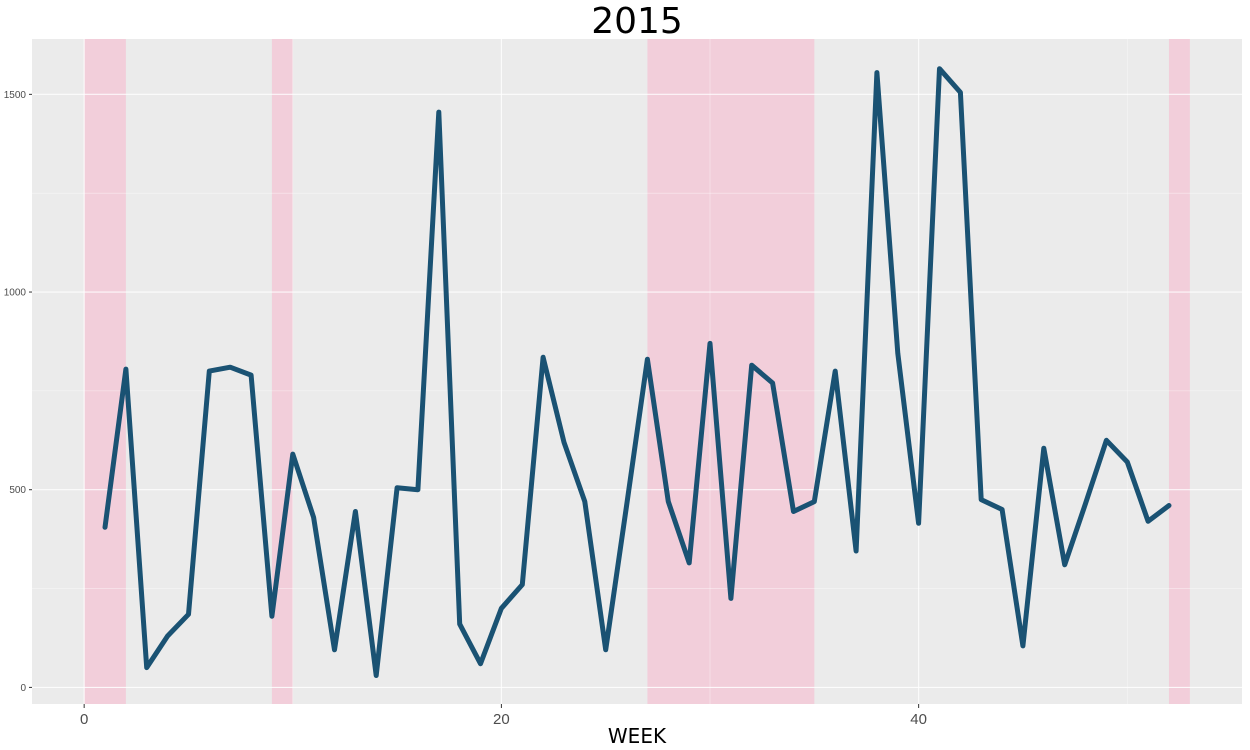 This screenshot has height=750, width=1250. Describe the element at coordinates (918, 719) in the screenshot. I see `x-tick-label: 40` at that location.